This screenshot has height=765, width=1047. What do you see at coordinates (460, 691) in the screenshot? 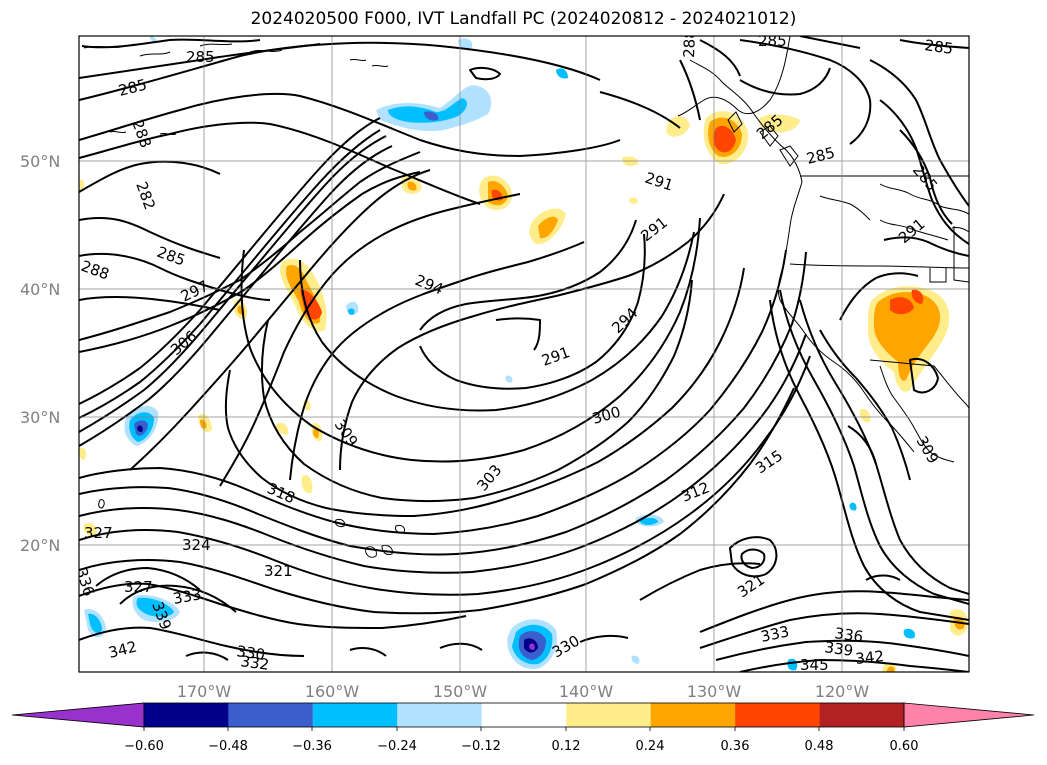
I see `lon-label: 150°W` at bounding box center [460, 691].